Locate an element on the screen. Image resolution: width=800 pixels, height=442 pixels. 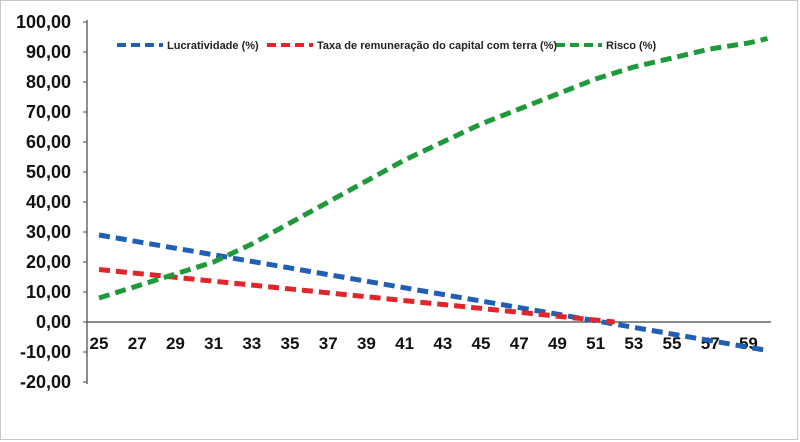
y-tick-label: 30,00 is located at coordinates (48, 232).